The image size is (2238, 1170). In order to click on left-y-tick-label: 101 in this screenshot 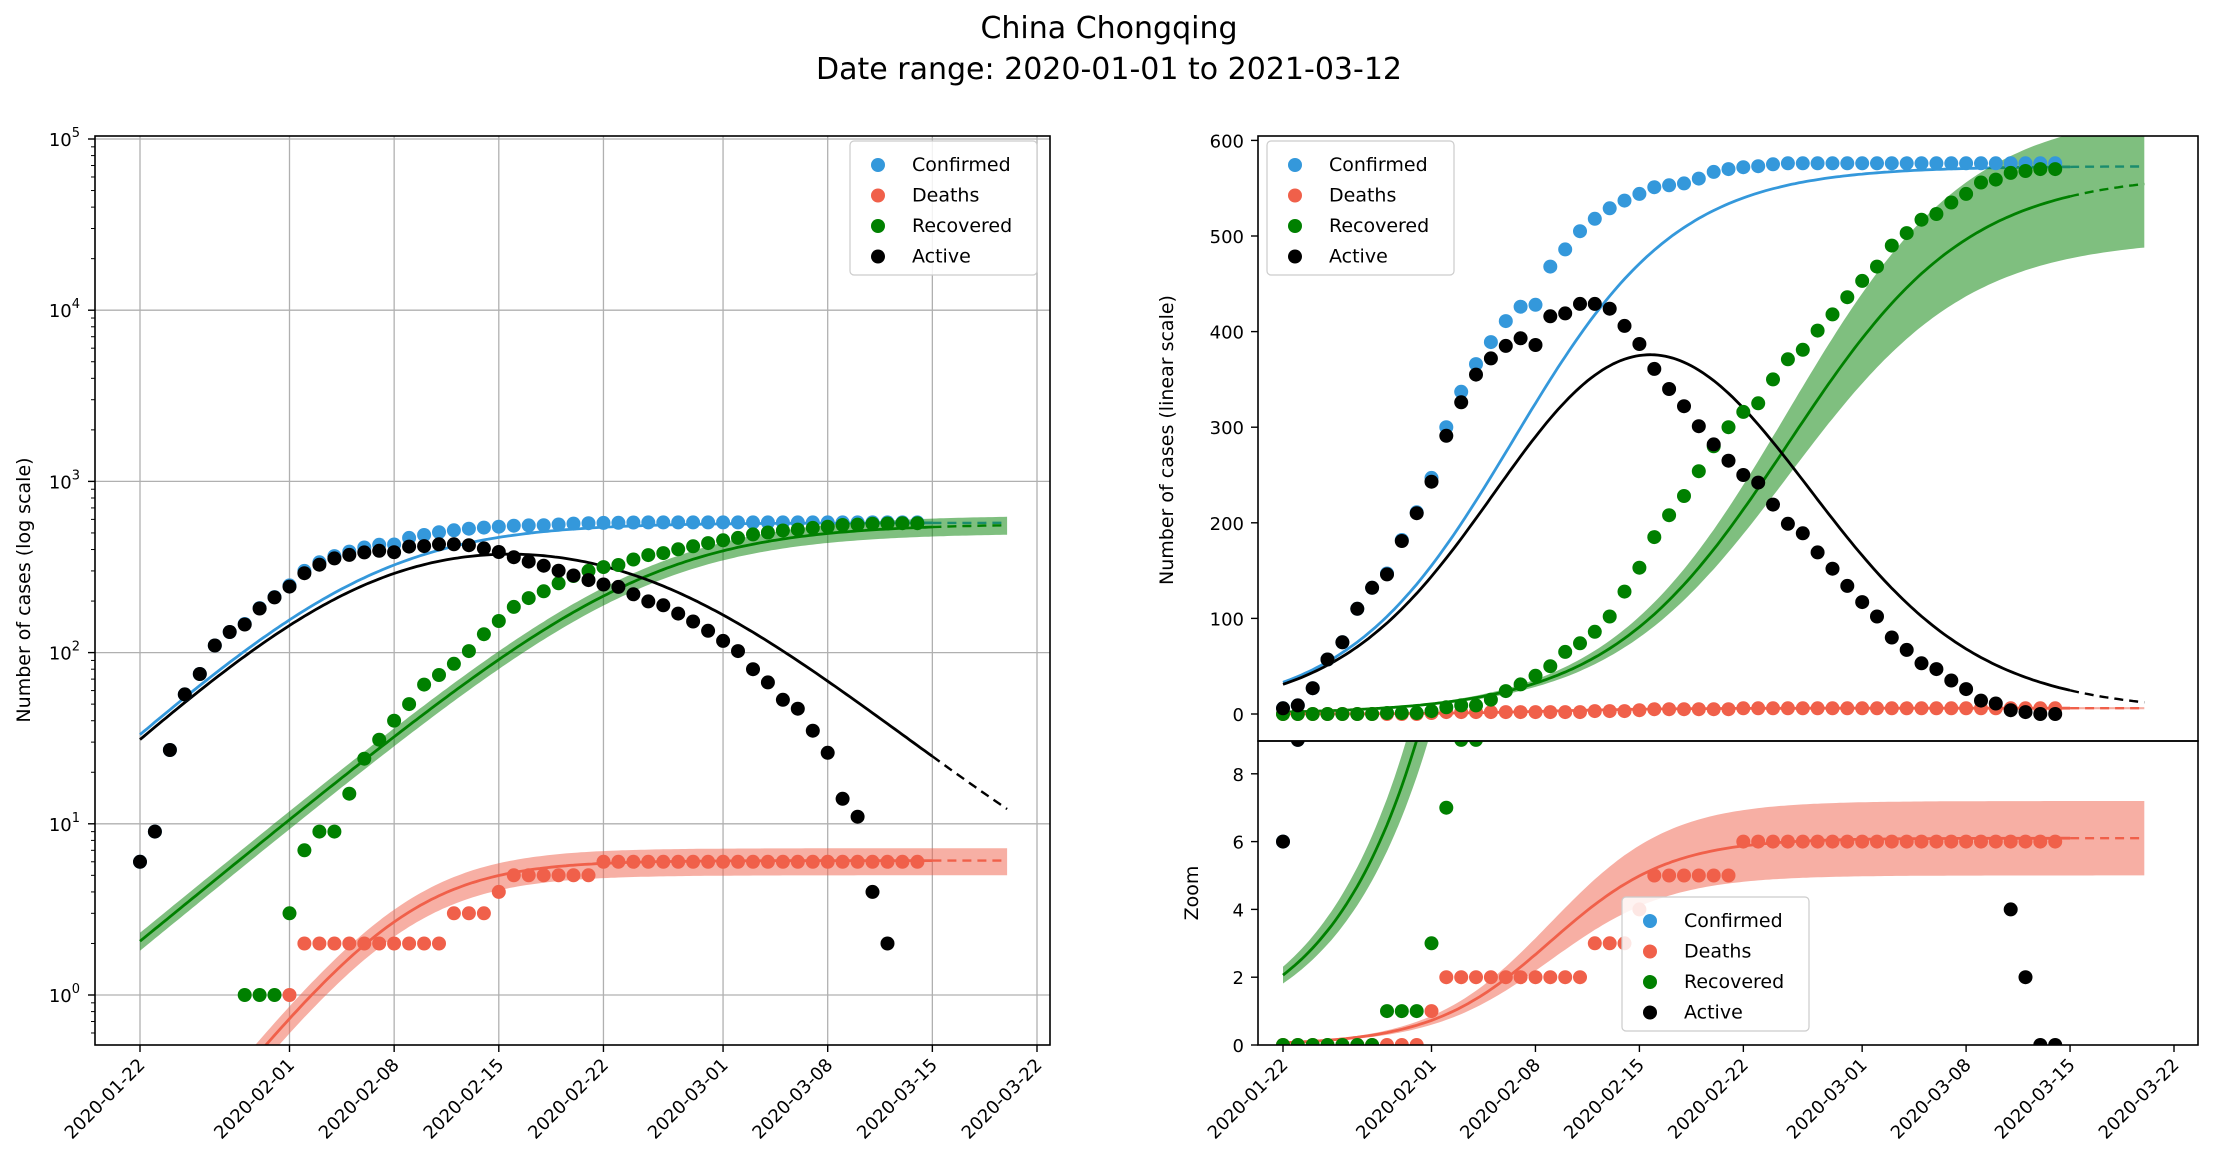, I will do `click(64, 823)`.